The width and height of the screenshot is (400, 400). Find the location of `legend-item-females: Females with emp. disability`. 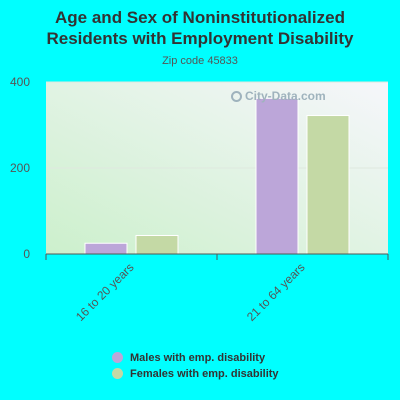

legend-item-females: Females with emp. disability is located at coordinates (195, 373).